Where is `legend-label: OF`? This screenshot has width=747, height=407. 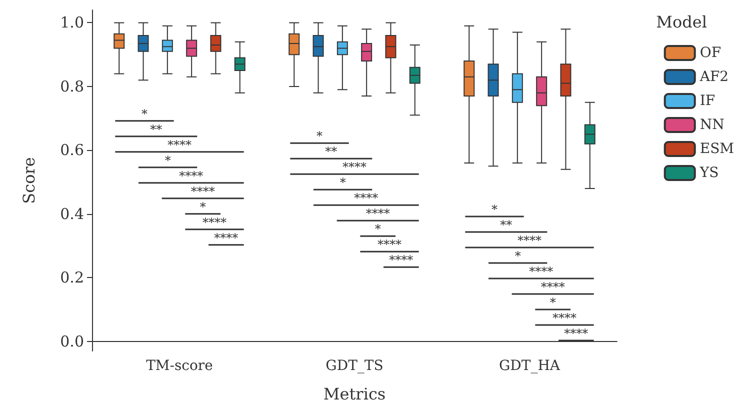 legend-label: OF is located at coordinates (711, 53).